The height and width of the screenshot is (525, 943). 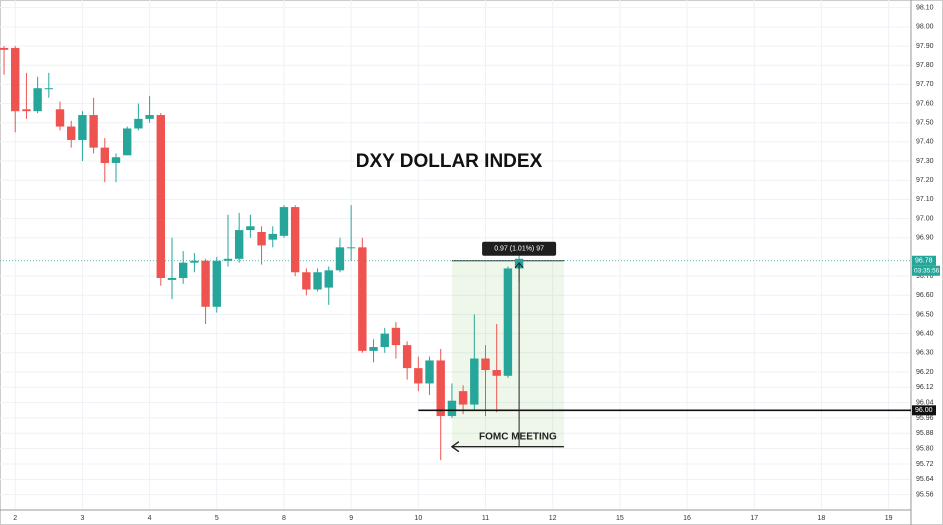 I want to click on measure-label-bg, so click(x=519, y=248).